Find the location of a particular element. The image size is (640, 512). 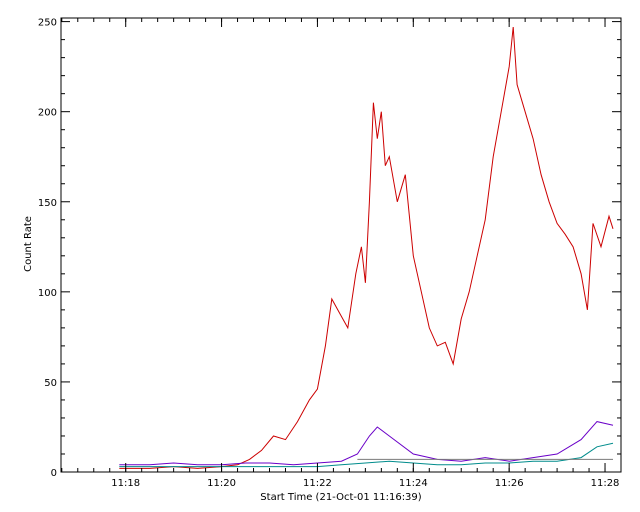

x-tick-label: 11:18 is located at coordinates (125, 483).